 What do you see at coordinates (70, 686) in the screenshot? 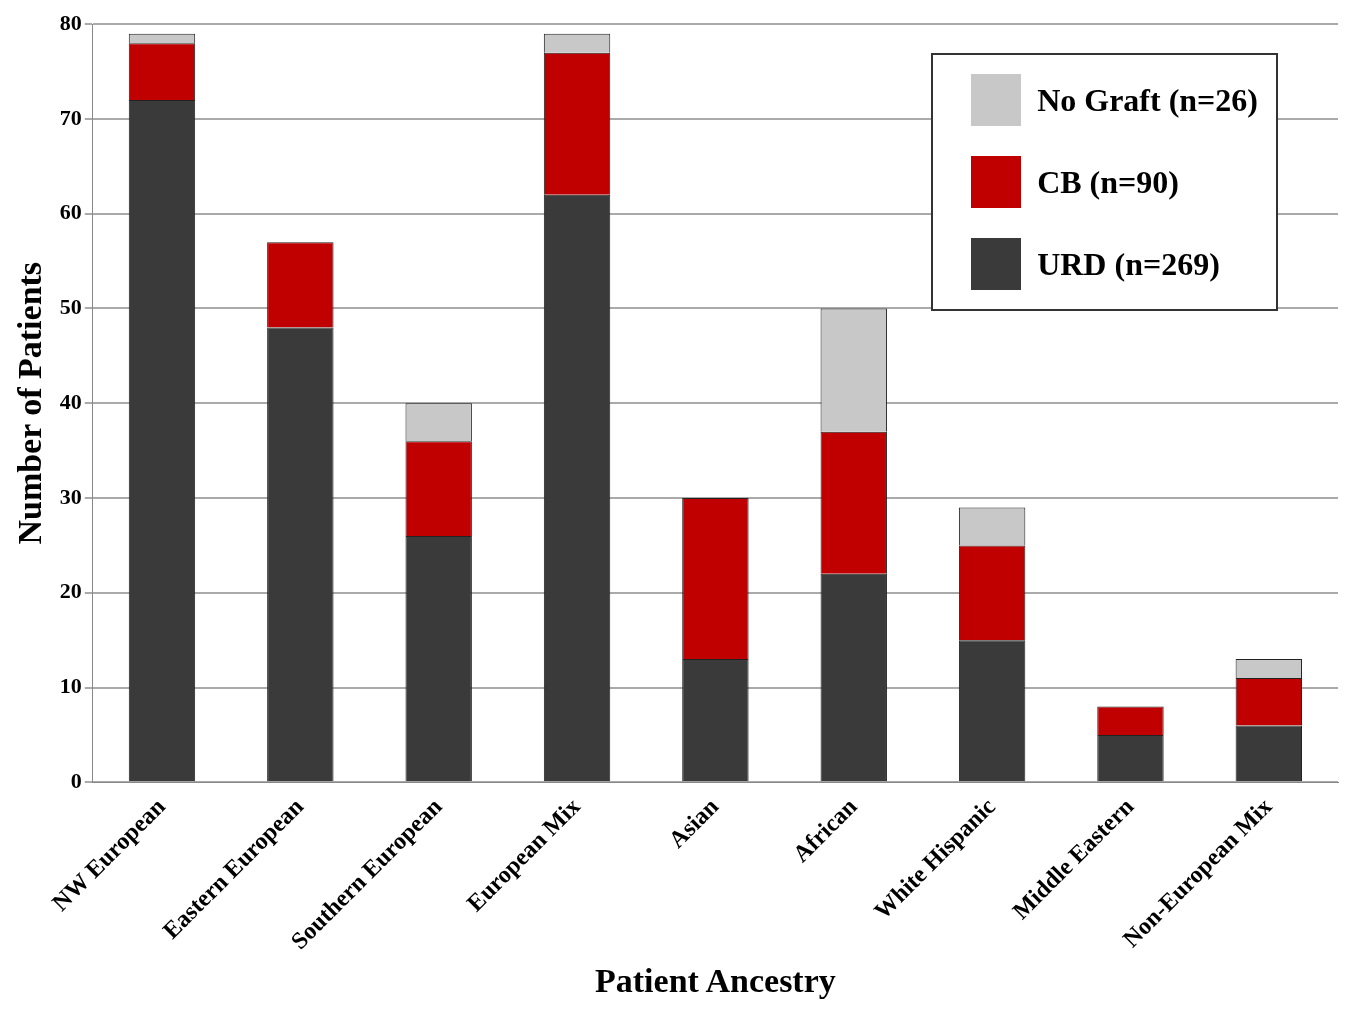
I see `y-tick-label: 10` at bounding box center [70, 686].